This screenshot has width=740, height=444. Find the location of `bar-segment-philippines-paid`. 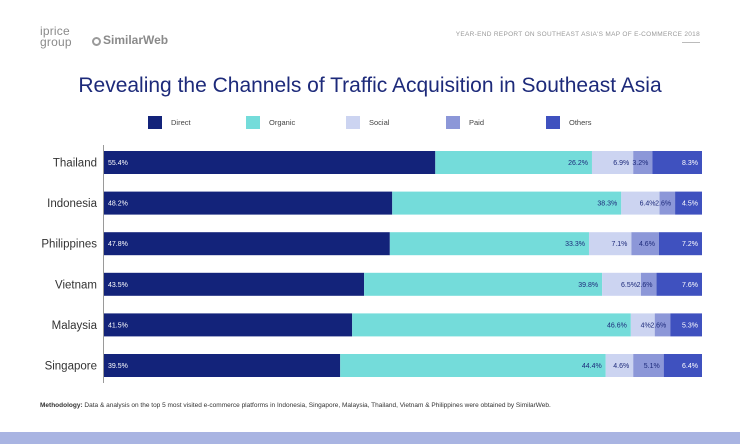

bar-segment-philippines-paid is located at coordinates (645, 244).